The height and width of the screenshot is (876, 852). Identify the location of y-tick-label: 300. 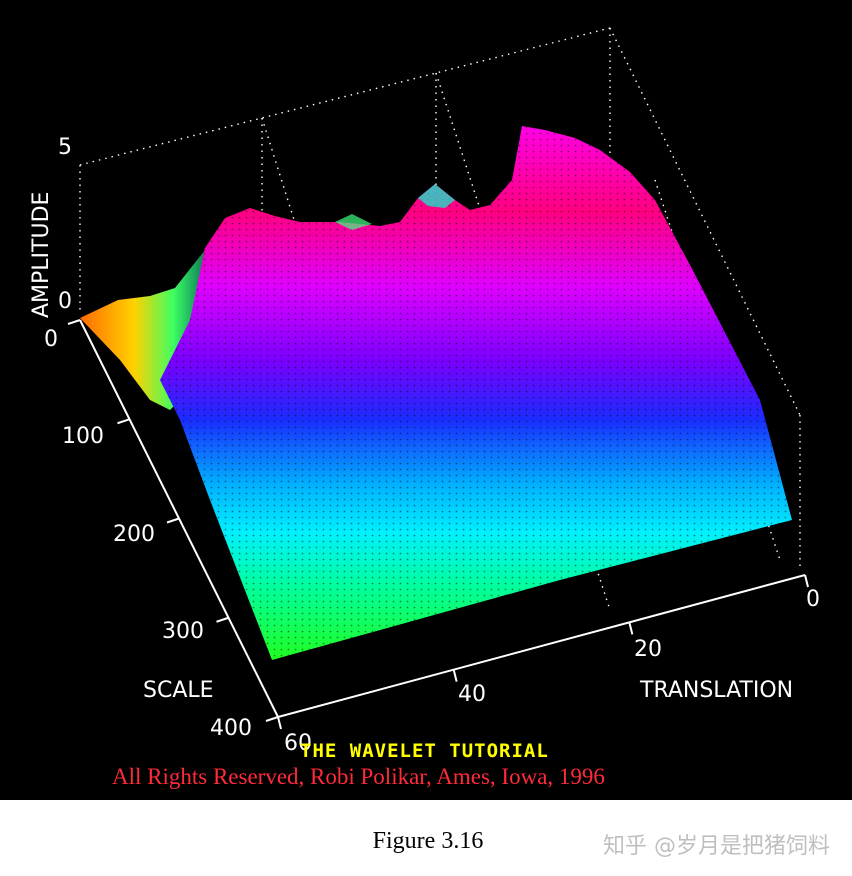
(183, 631).